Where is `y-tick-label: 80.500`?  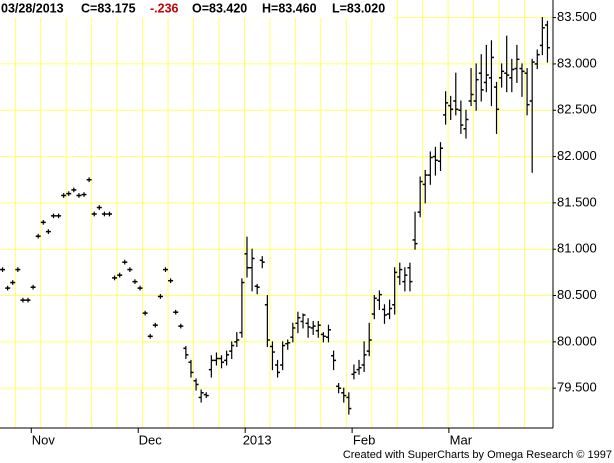
y-tick-label: 80.500 is located at coordinates (577, 294).